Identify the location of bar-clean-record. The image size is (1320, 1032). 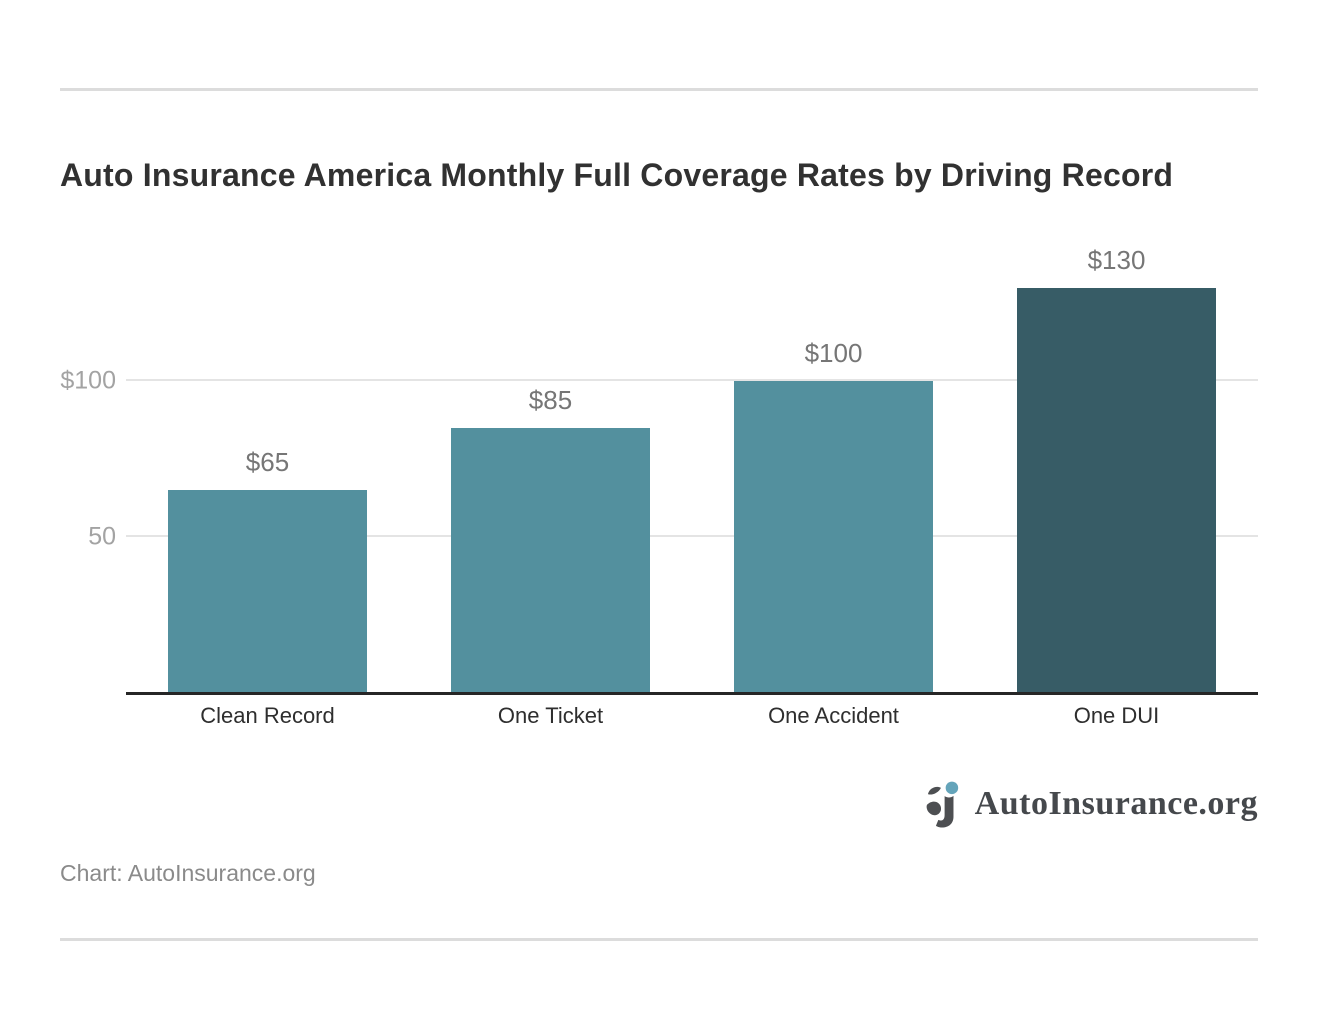
(267, 590).